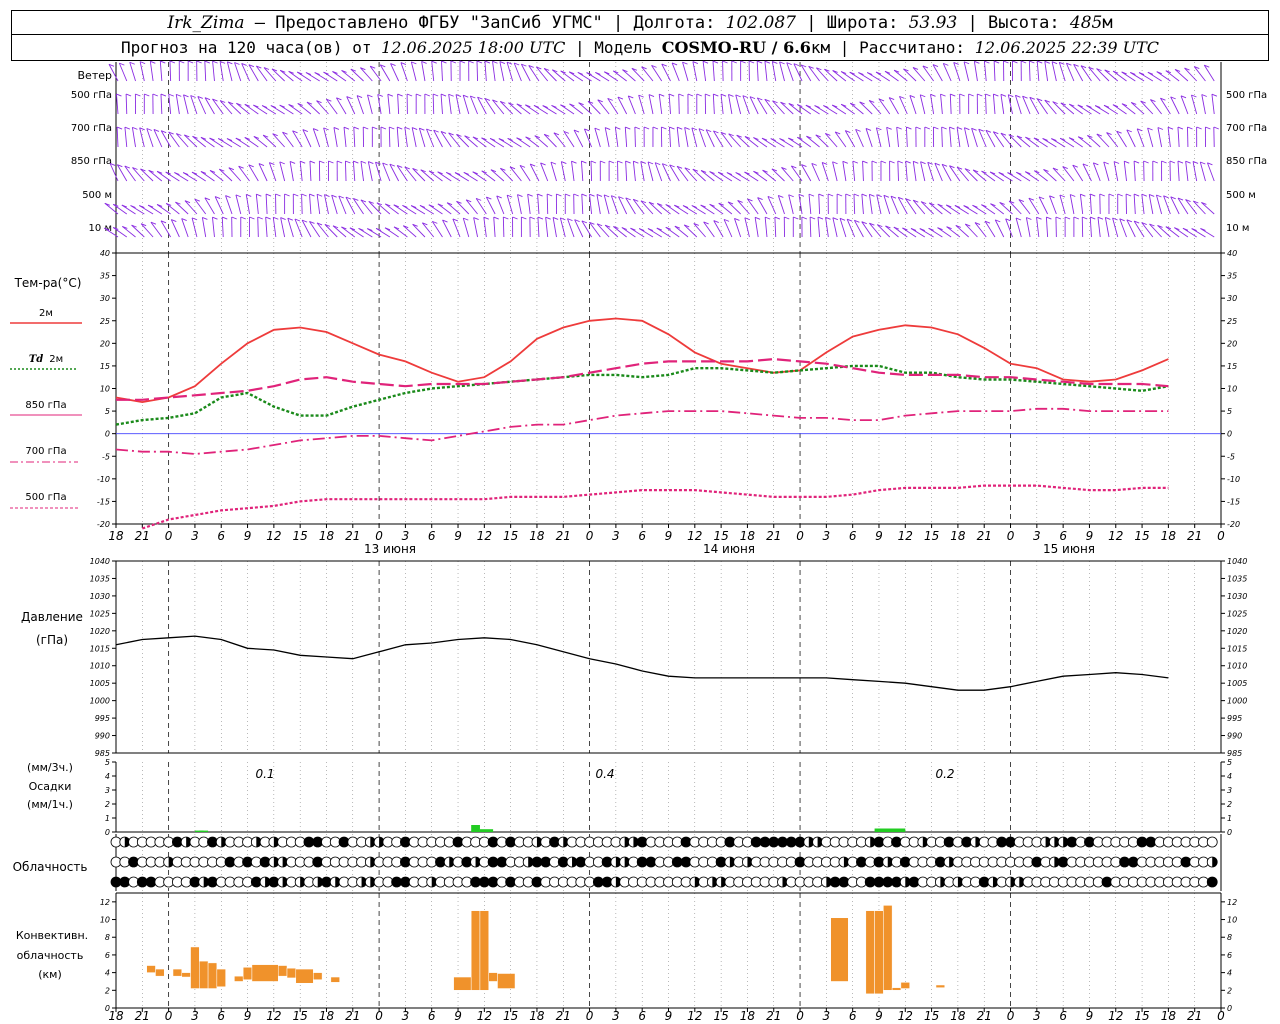 Image resolution: width=1280 pixels, height=1024 pixels. Describe the element at coordinates (102, 753) in the screenshot. I see `pressure-tick-label: 985` at that location.